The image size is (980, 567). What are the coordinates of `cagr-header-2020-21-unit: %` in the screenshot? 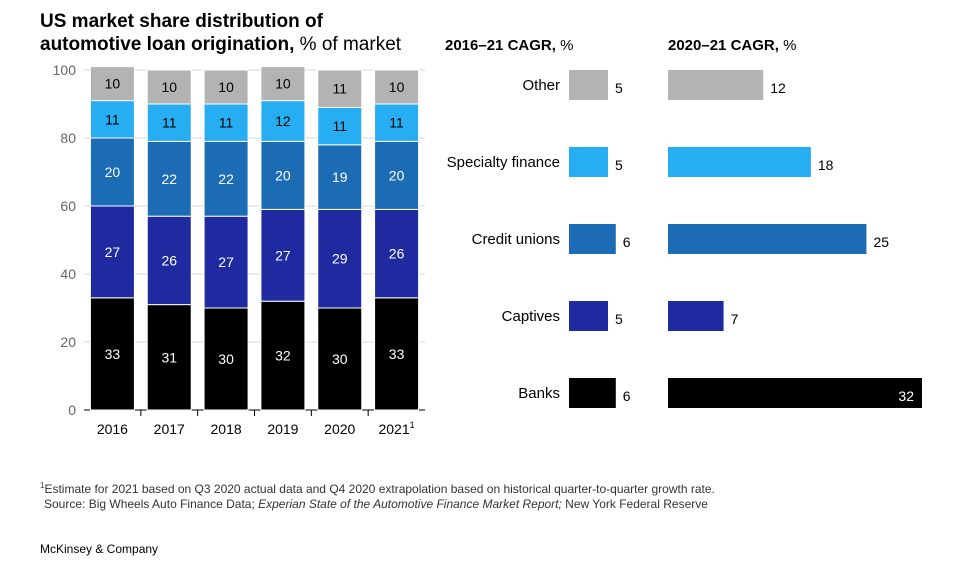 It's located at (787, 45).